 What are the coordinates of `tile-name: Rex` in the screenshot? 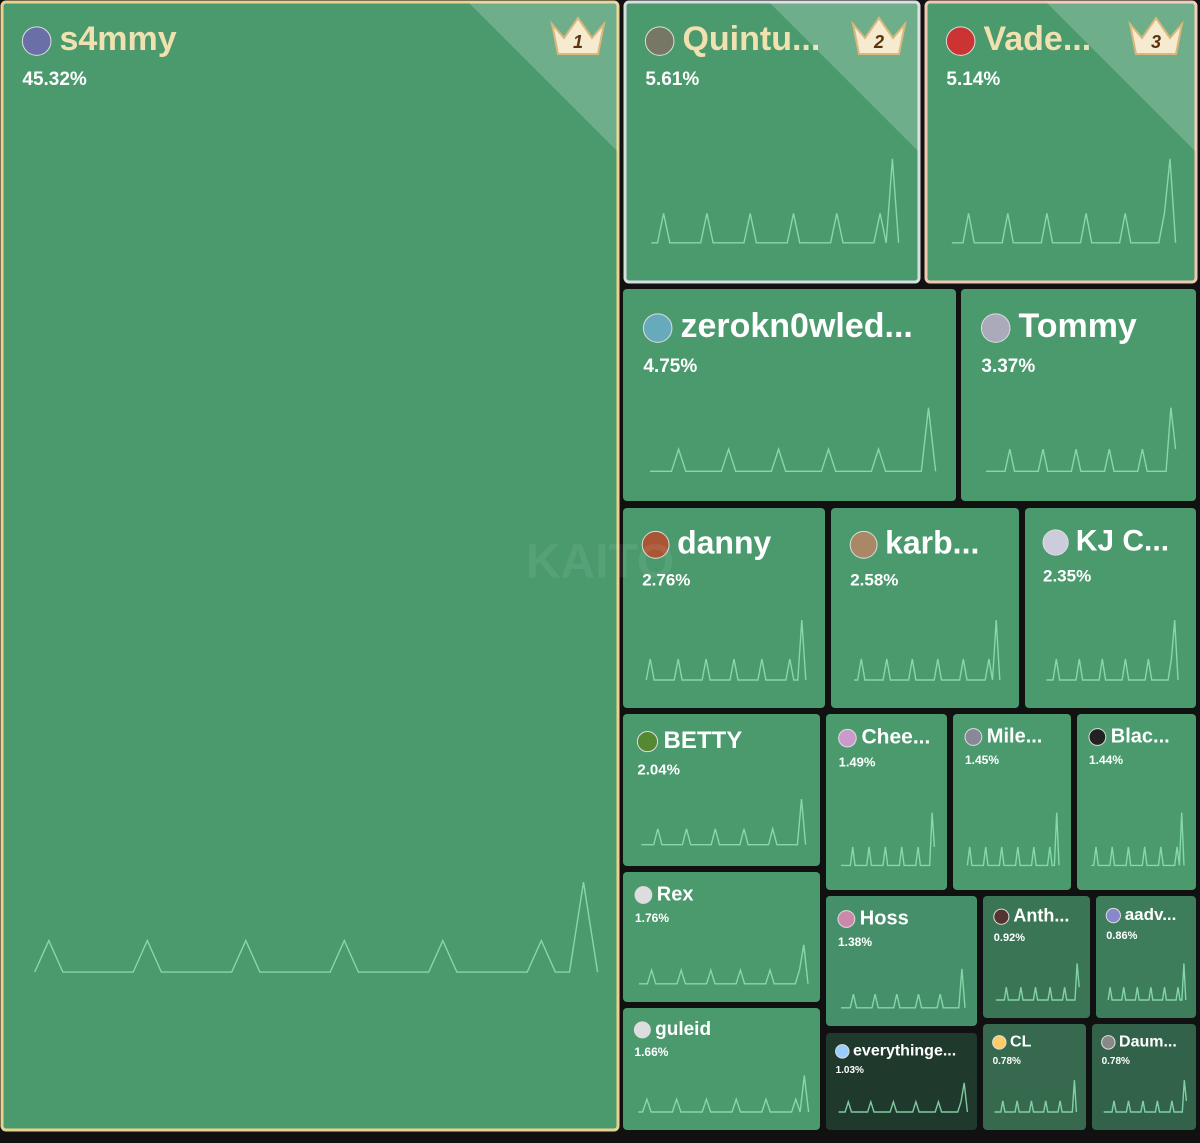 It's located at (675, 894).